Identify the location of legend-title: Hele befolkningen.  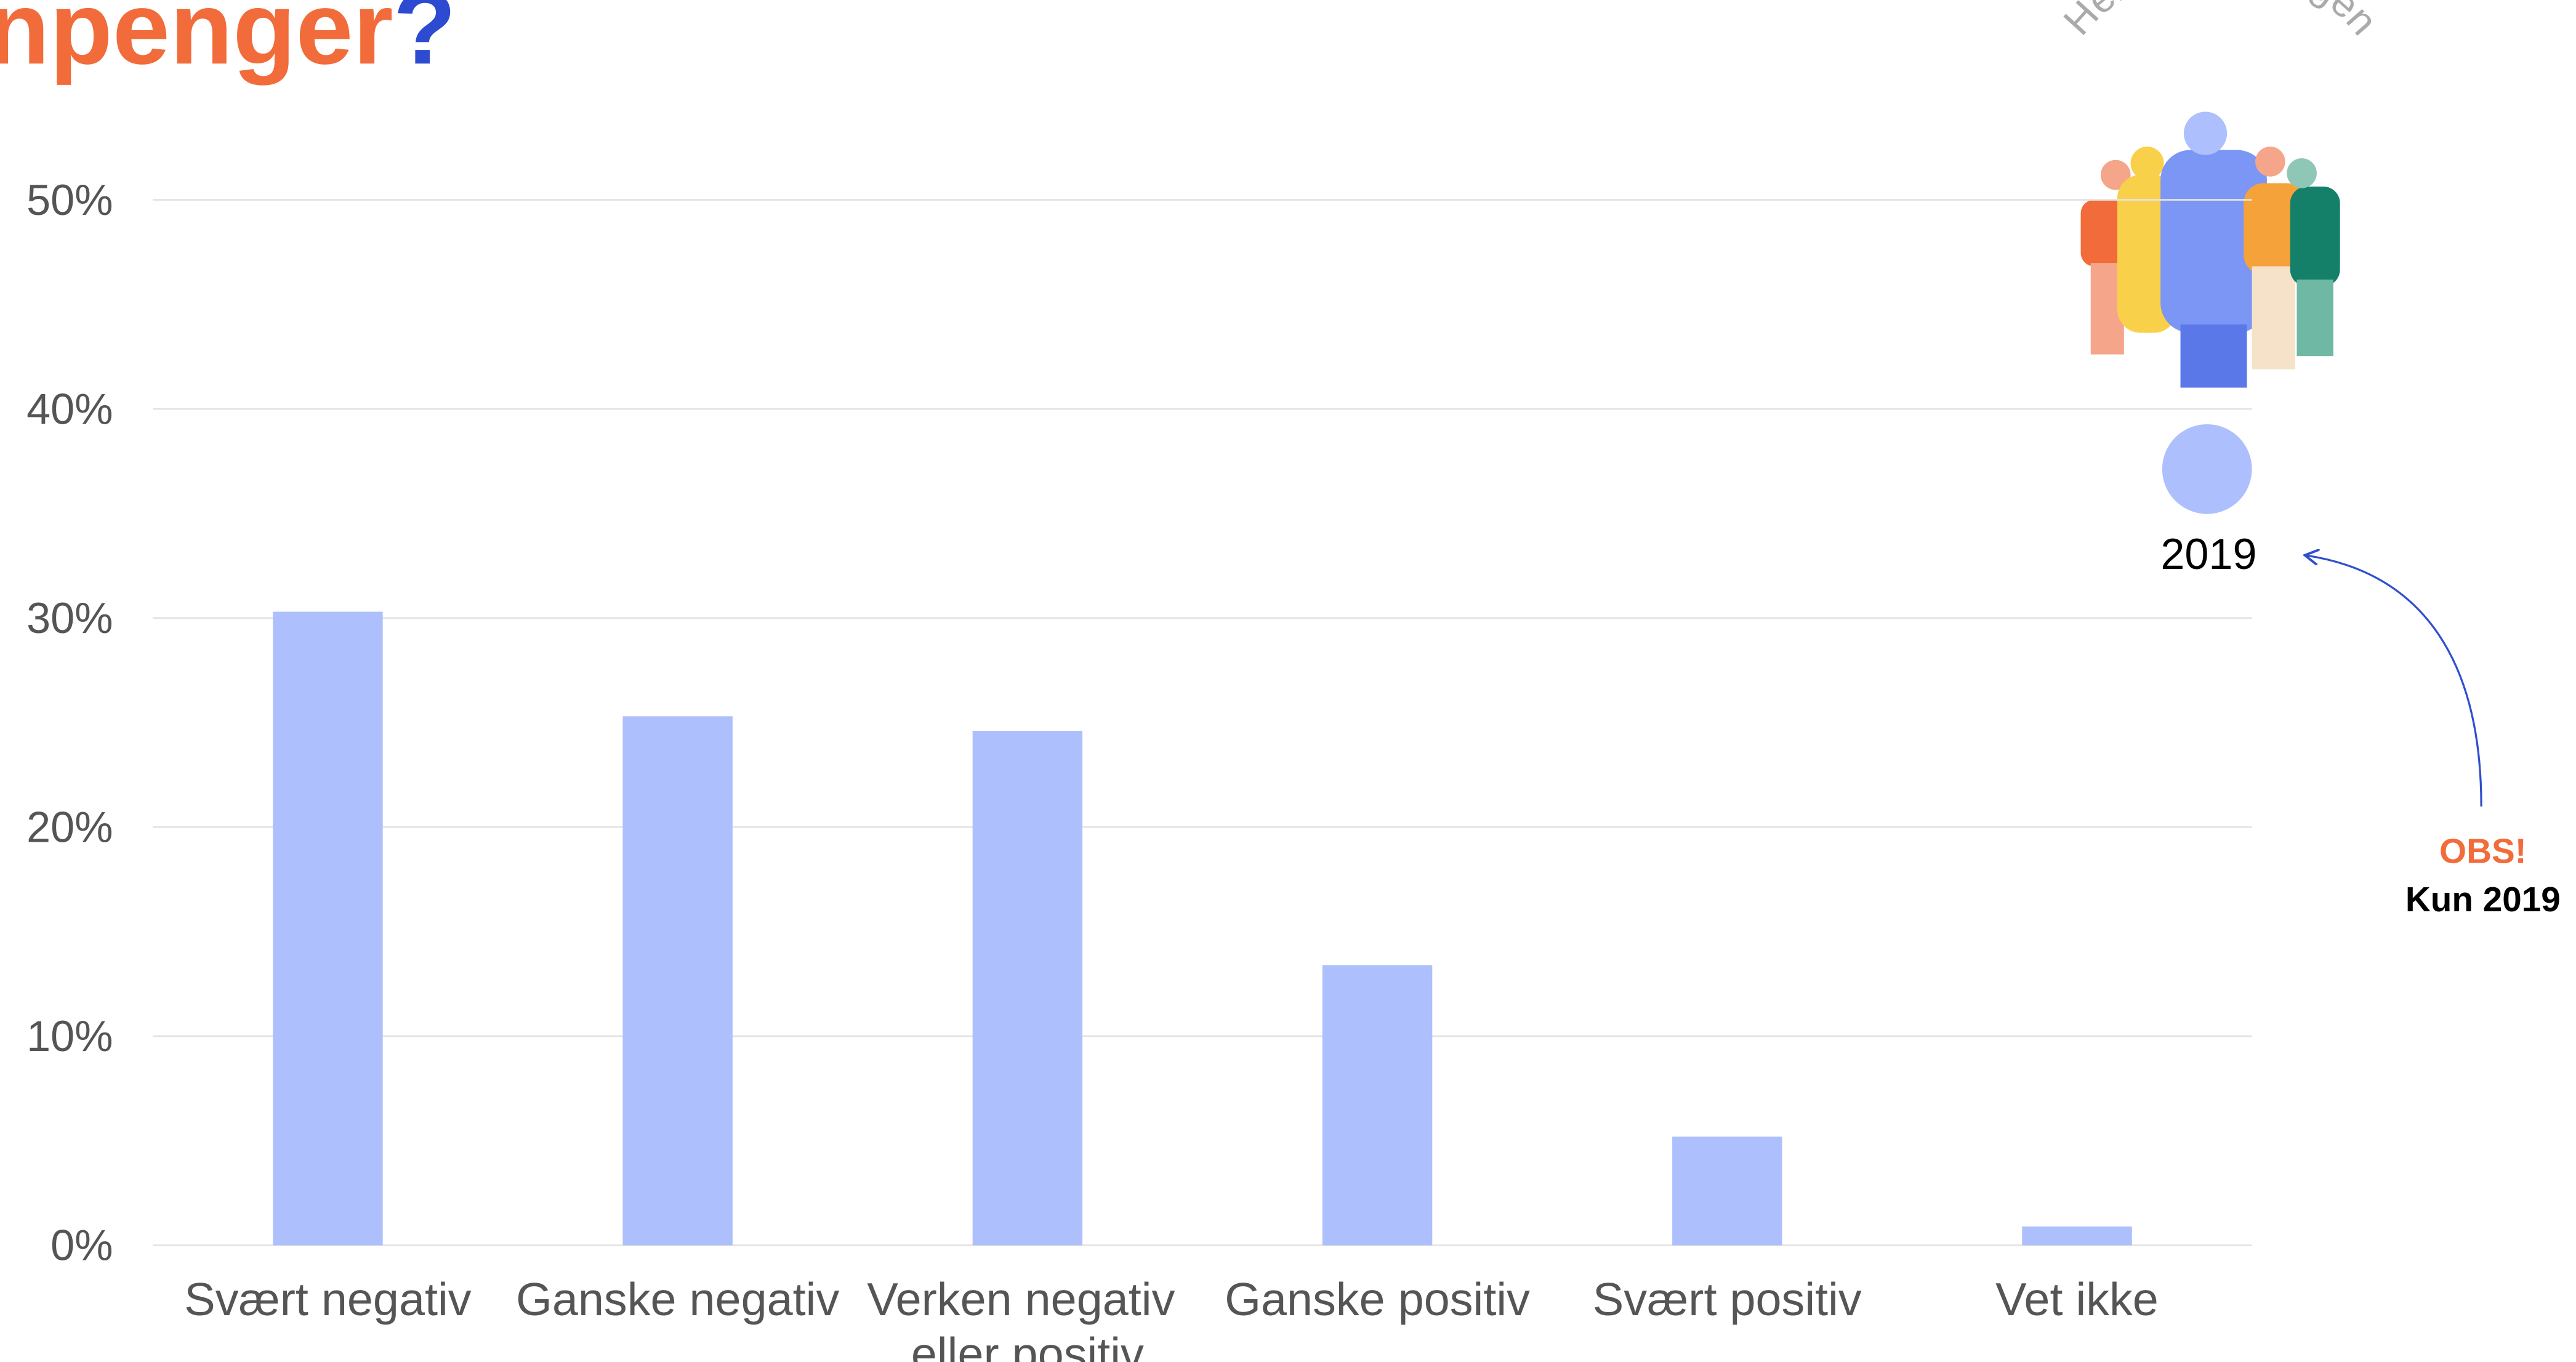
(2220, 21).